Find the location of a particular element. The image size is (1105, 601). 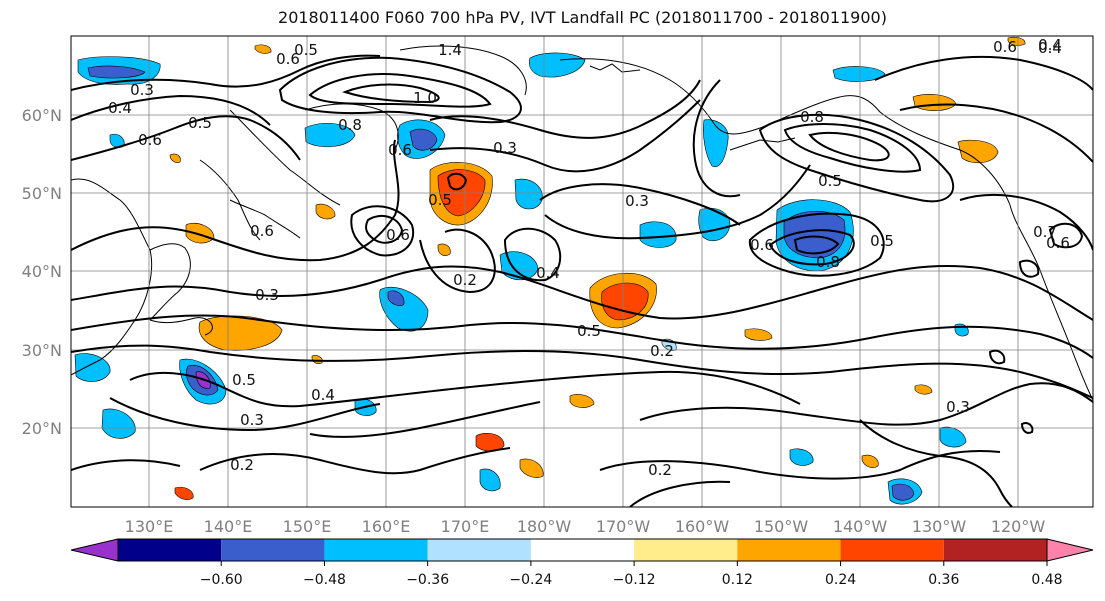

latitude-label: 50°N is located at coordinates (42, 193).